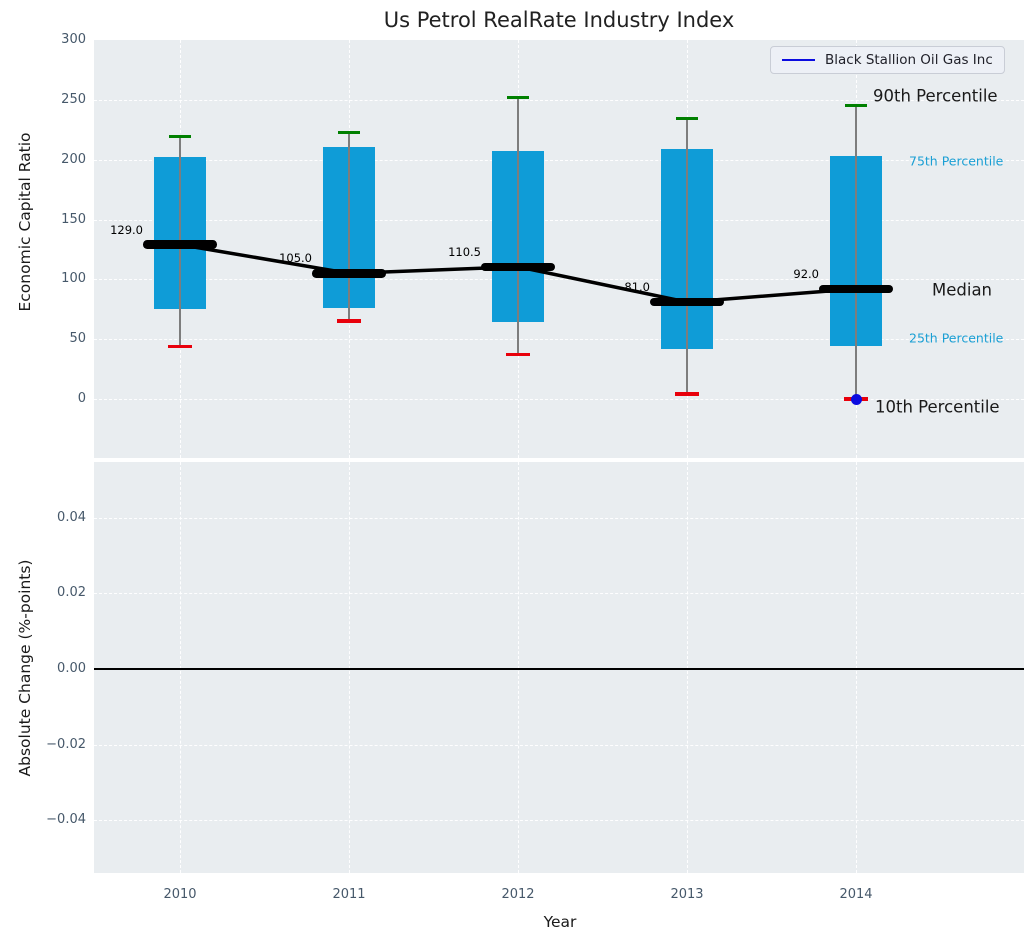 The width and height of the screenshot is (1034, 942). What do you see at coordinates (518, 894) in the screenshot?
I see `xtick-label: 2012` at bounding box center [518, 894].